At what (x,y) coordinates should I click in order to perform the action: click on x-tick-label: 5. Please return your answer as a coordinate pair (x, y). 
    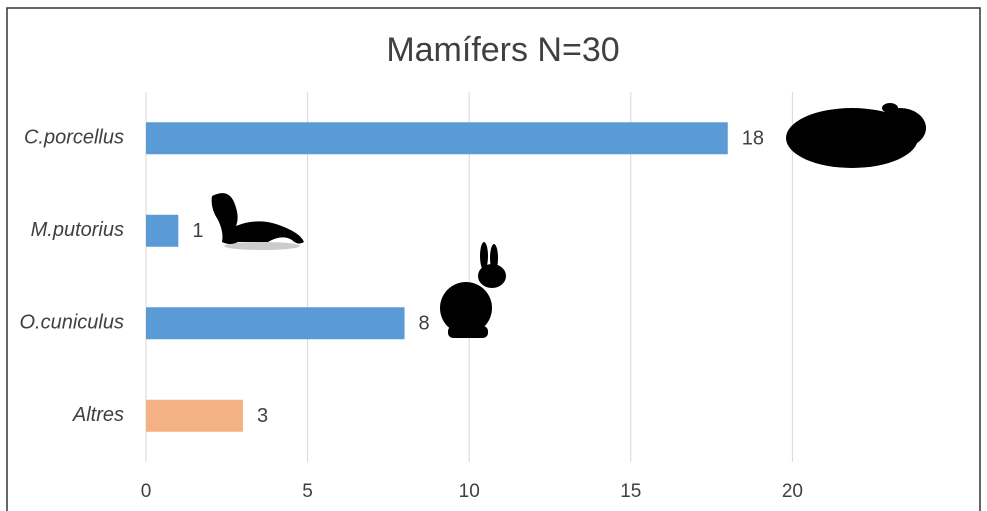
    Looking at the image, I should click on (307, 491).